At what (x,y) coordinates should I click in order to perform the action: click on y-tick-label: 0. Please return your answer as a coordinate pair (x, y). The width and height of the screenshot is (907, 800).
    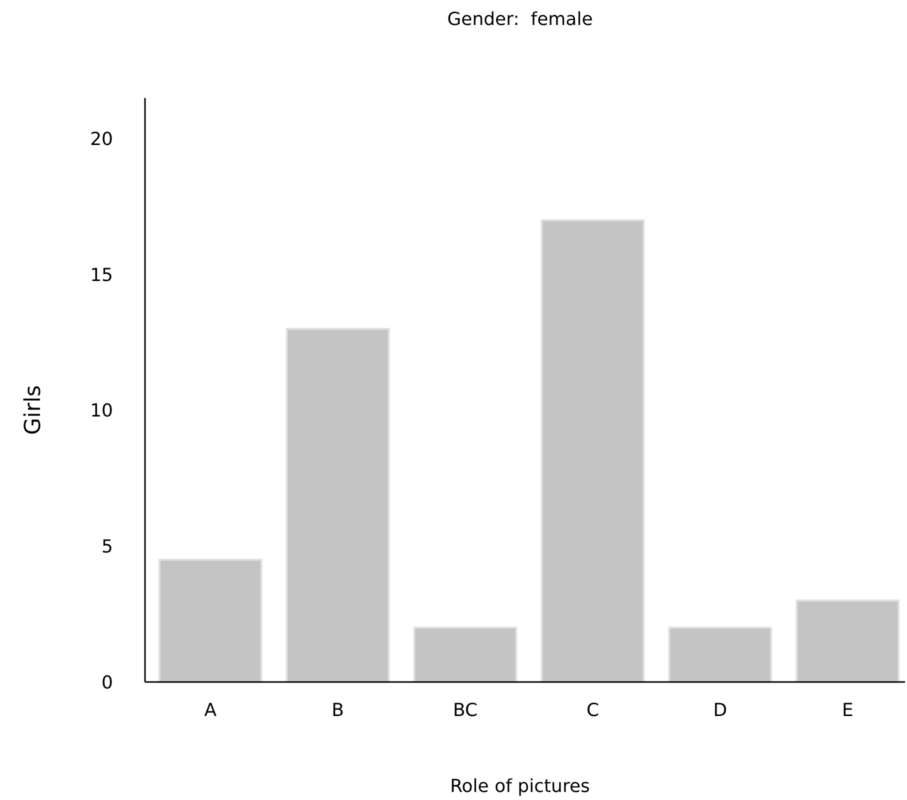
    Looking at the image, I should click on (107, 683).